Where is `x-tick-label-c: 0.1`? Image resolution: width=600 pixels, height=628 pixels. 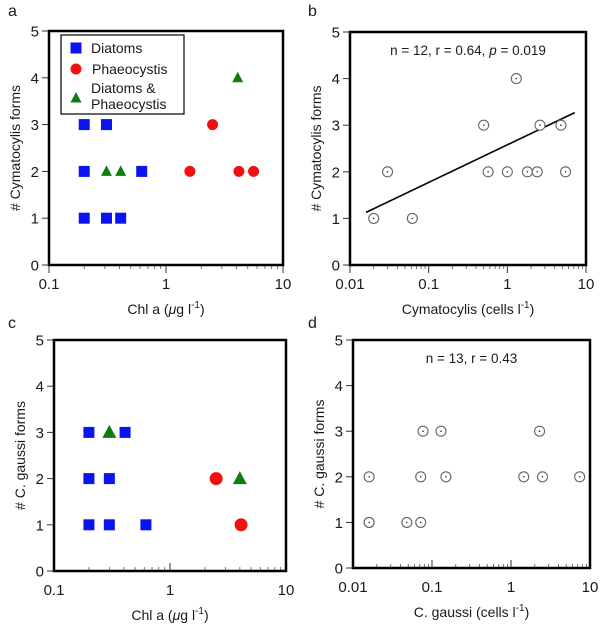
x-tick-label-c: 0.1 is located at coordinates (54, 590).